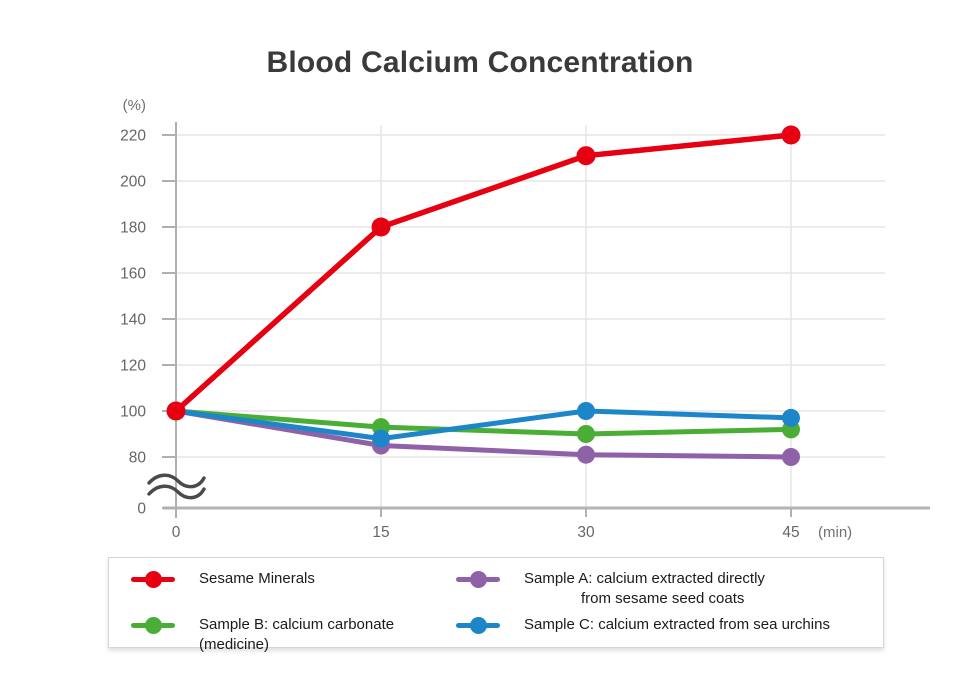 Image resolution: width=960 pixels, height=680 pixels. Describe the element at coordinates (133, 412) in the screenshot. I see `y-tick-label: 100` at that location.